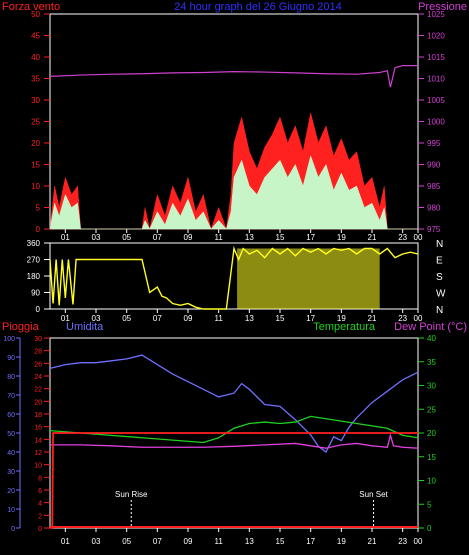 Image resolution: width=469 pixels, height=555 pixels. What do you see at coordinates (310, 541) in the screenshot?
I see `climate-x-tick-label: 17` at bounding box center [310, 541].